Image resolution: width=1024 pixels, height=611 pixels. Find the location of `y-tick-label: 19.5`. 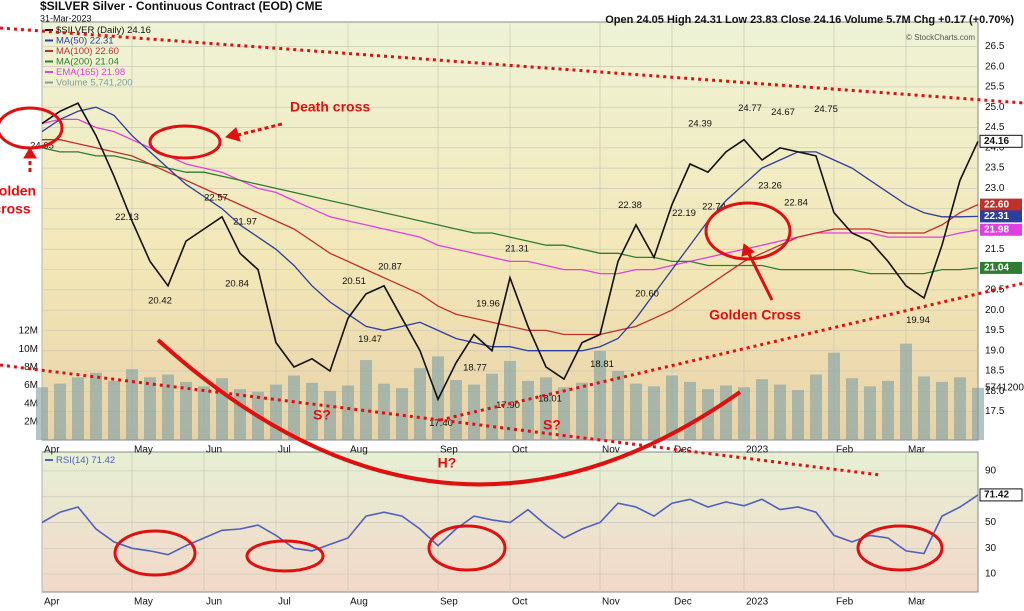

y-tick-label: 19.5 is located at coordinates (995, 330).